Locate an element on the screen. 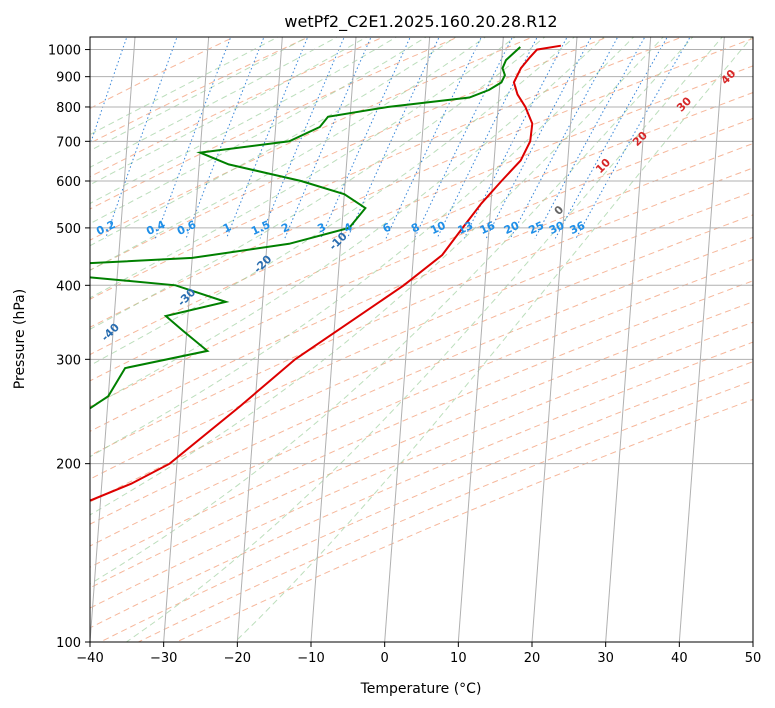  y-tick-label: 300 is located at coordinates (68, 360).